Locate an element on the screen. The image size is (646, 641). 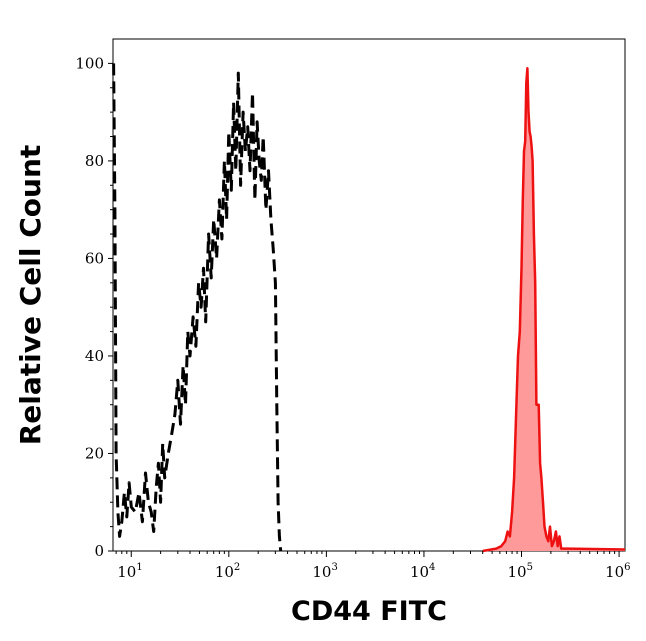
y-tick-label: 100 is located at coordinates (89, 63).